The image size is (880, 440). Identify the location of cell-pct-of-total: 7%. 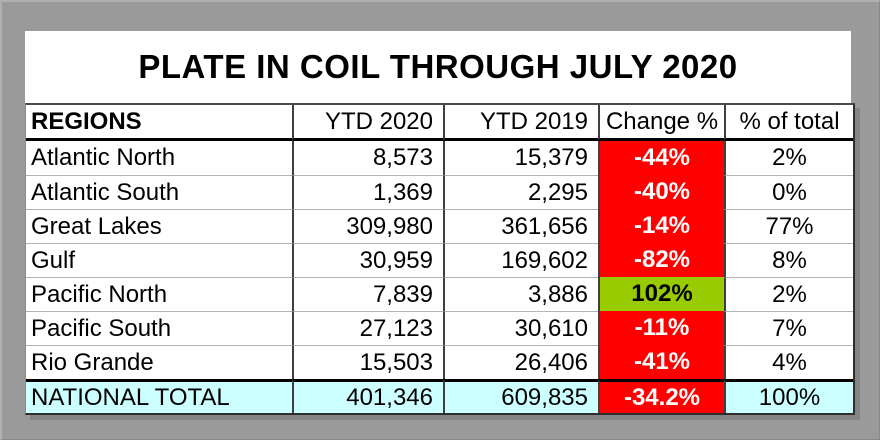
(788, 328).